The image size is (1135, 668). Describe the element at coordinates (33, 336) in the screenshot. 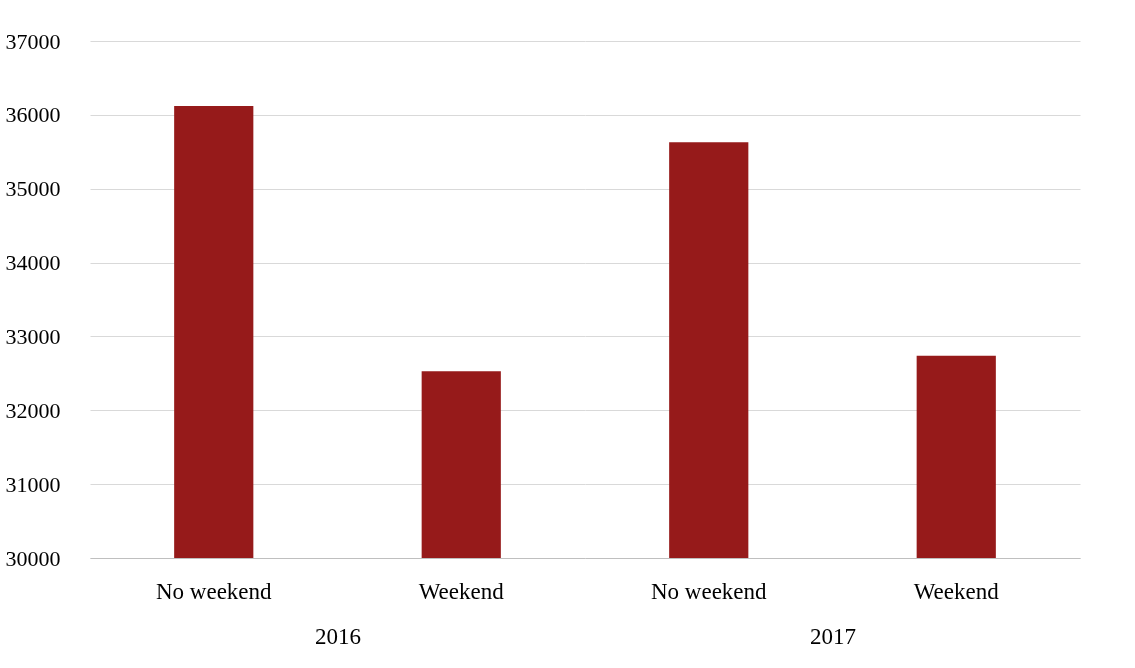

I see `y-tick-label: 33000` at that location.